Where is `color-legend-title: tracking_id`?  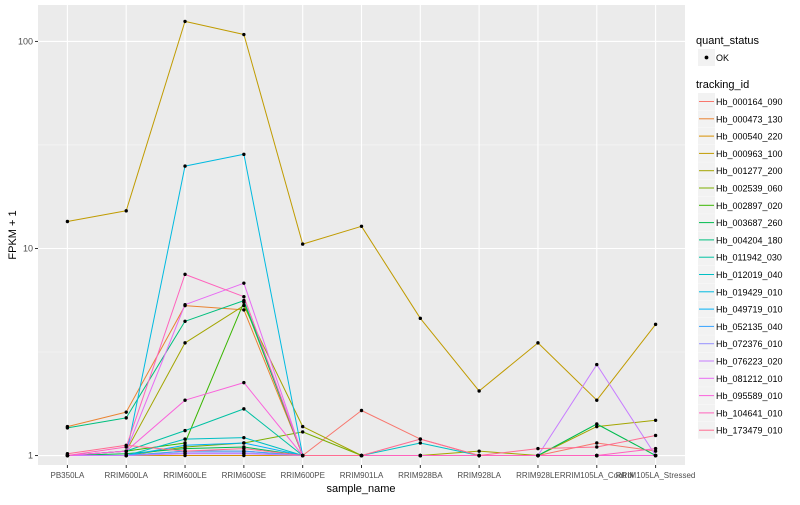 color-legend-title: tracking_id is located at coordinates (722, 85).